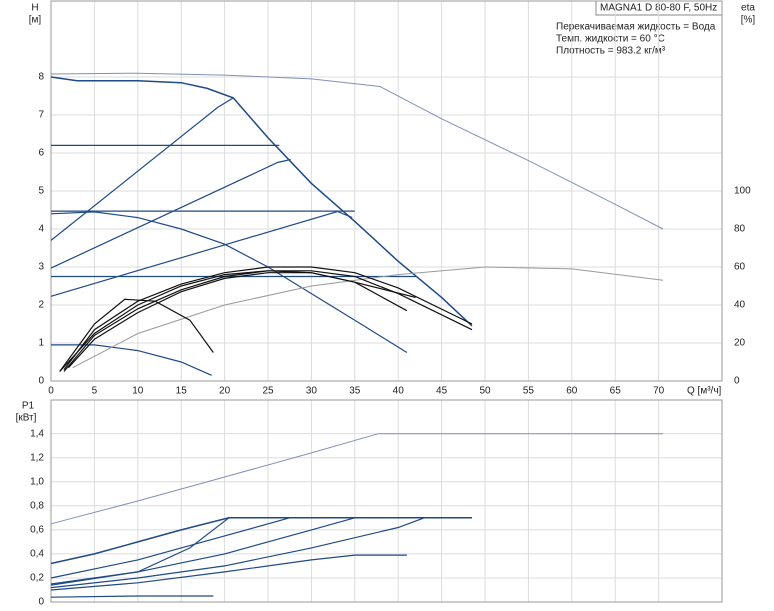  I want to click on y-tick-label: 2, so click(41, 305).